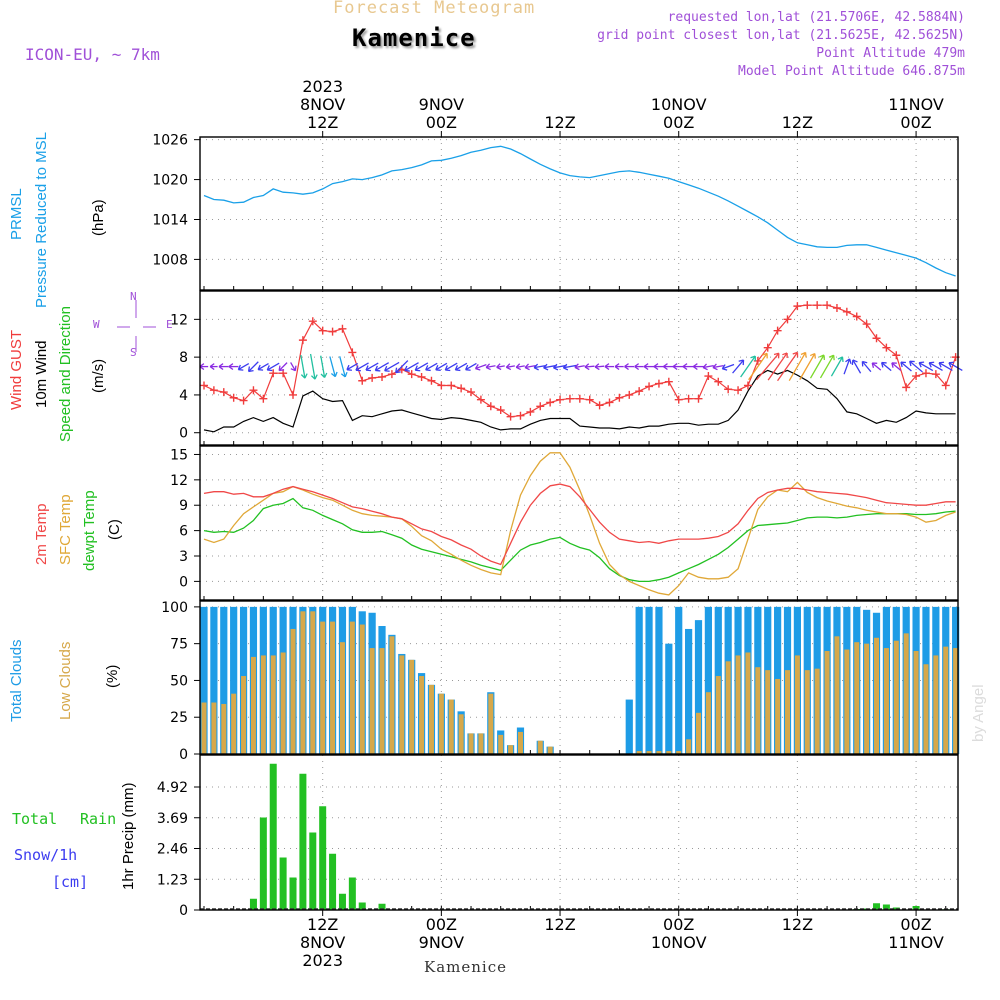 The image size is (1000, 1000). What do you see at coordinates (172, 850) in the screenshot?
I see `y-tick-label: 2.46` at bounding box center [172, 850].